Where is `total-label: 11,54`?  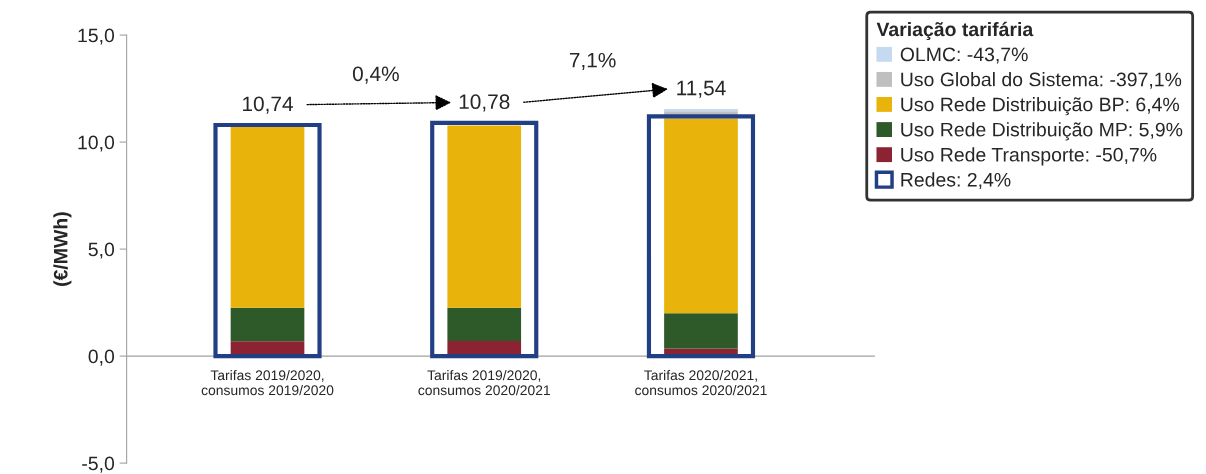 total-label: 11,54 is located at coordinates (701, 89).